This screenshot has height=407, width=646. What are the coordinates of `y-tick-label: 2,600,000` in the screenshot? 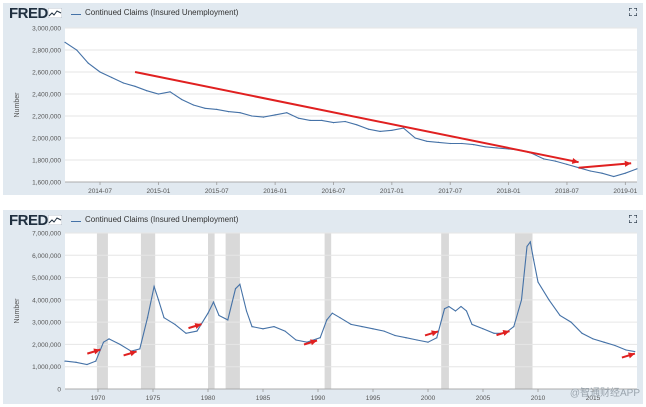 It's located at (46, 73).